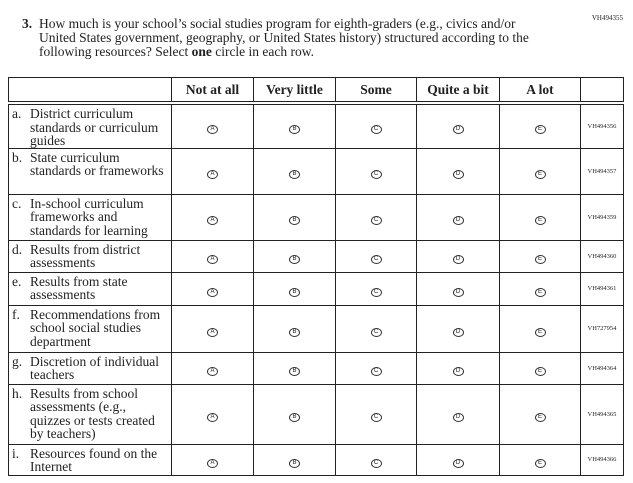 Image resolution: width=633 pixels, height=483 pixels. What do you see at coordinates (376, 91) in the screenshot?
I see `column-header: Some` at bounding box center [376, 91].